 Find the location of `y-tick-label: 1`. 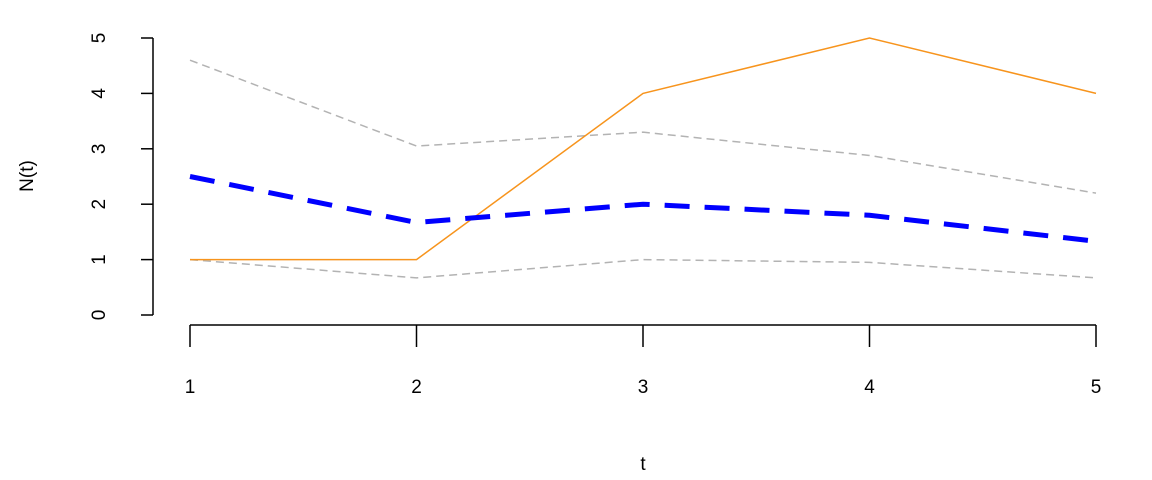

y-tick-label: 1 is located at coordinates (99, 259).